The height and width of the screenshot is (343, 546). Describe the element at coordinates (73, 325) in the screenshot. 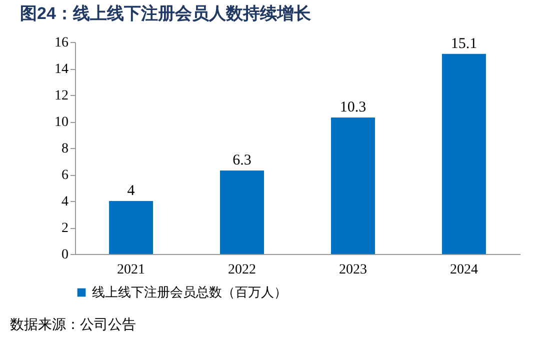

I see `source-note: 数据来源：公司公告` at that location.